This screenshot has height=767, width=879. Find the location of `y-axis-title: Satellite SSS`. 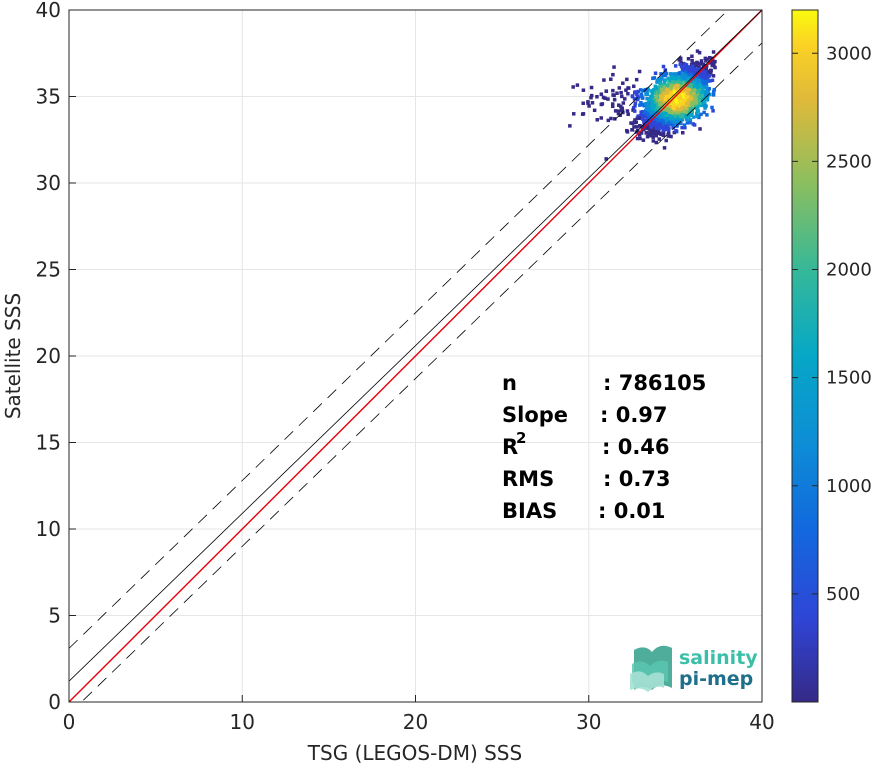

y-axis-title: Satellite SSS is located at coordinates (13, 356).